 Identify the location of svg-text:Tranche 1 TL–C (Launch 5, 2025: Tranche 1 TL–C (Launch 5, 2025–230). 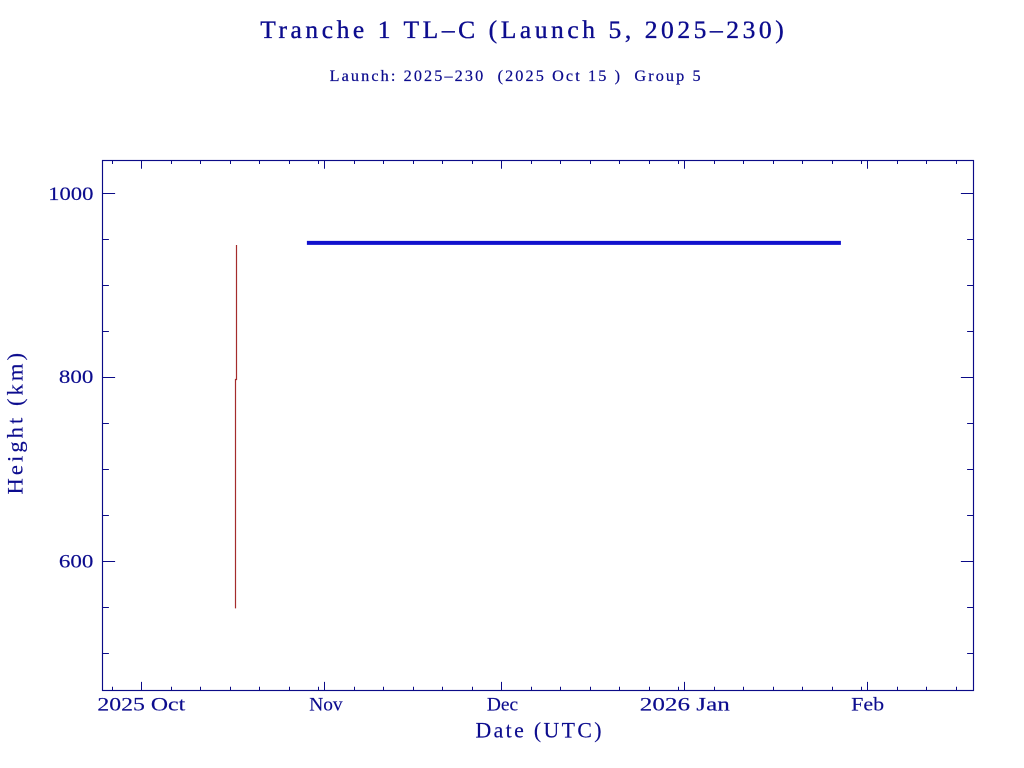
(522, 29).